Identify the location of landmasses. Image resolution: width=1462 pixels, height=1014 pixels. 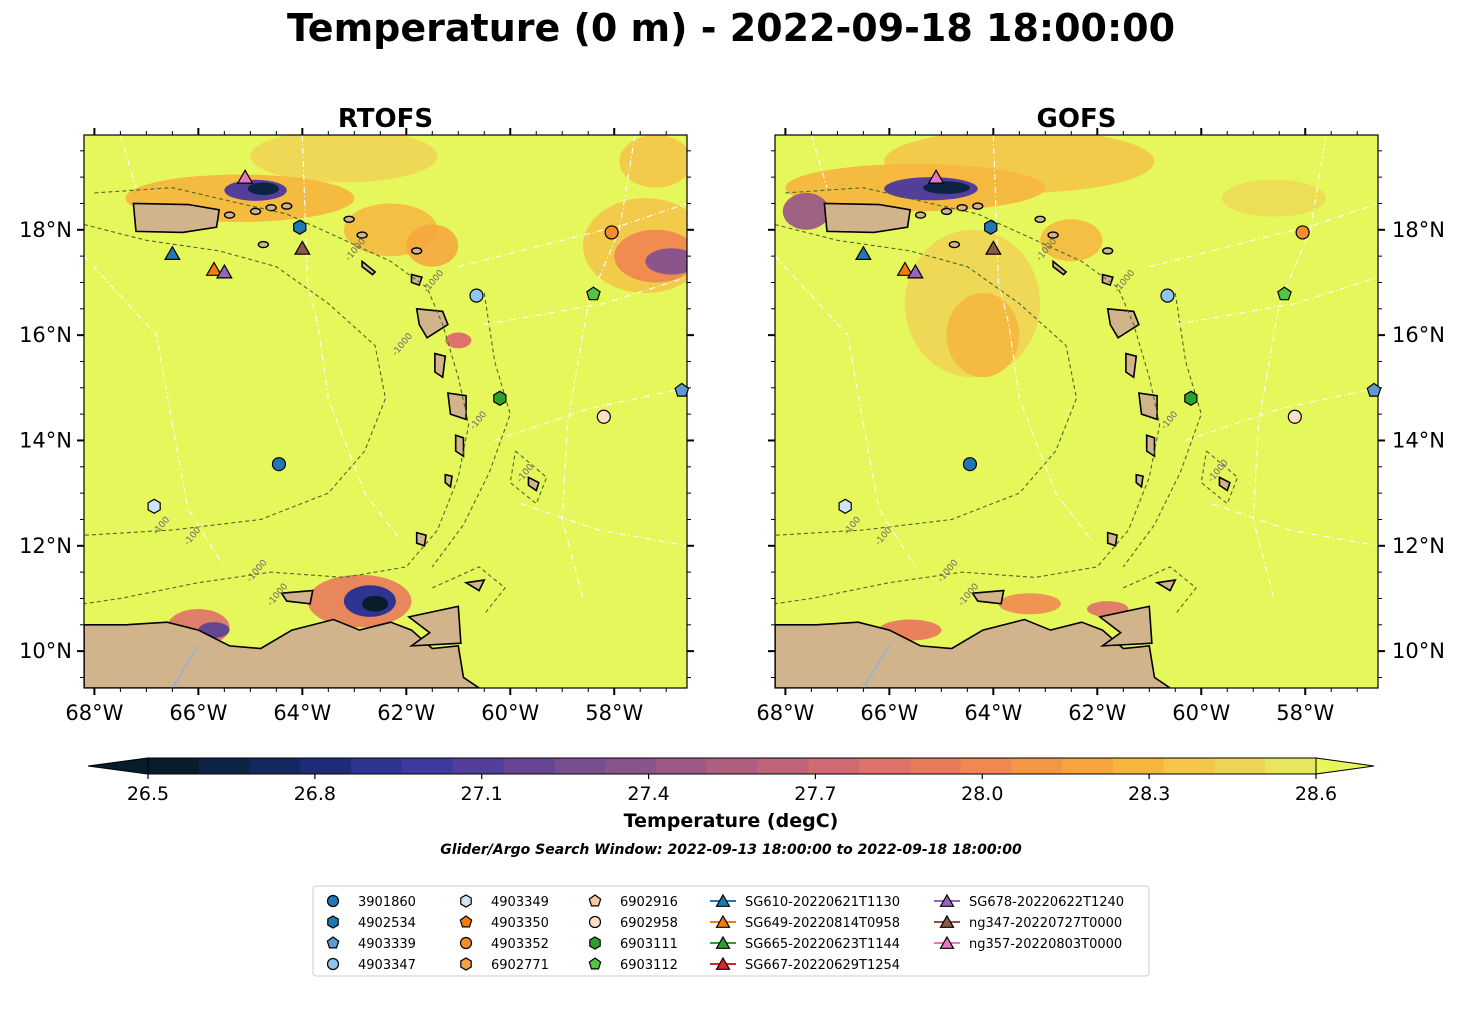
(1003, 445).